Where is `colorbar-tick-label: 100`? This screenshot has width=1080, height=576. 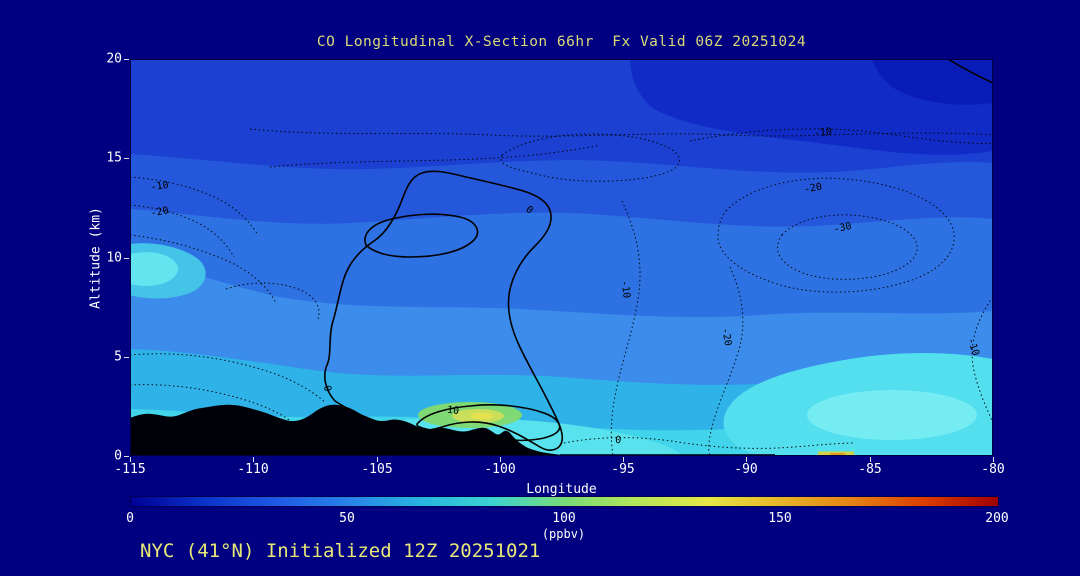
colorbar-tick-label: 100 is located at coordinates (564, 518).